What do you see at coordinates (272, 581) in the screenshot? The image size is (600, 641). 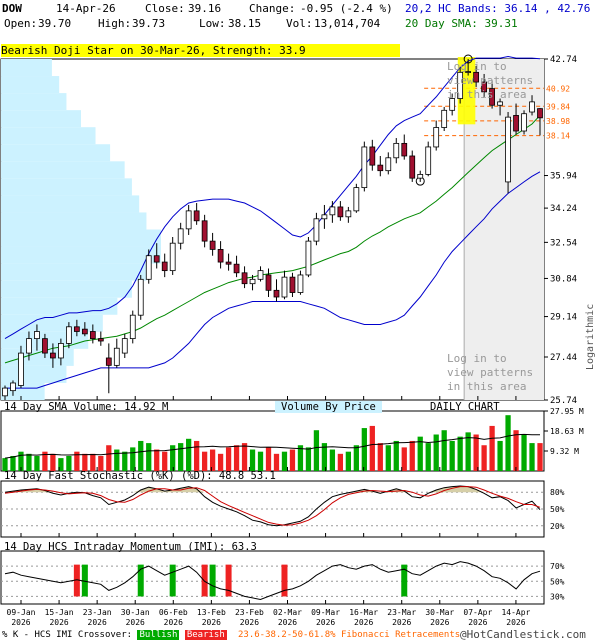 I see `imi-line` at bounding box center [272, 581].